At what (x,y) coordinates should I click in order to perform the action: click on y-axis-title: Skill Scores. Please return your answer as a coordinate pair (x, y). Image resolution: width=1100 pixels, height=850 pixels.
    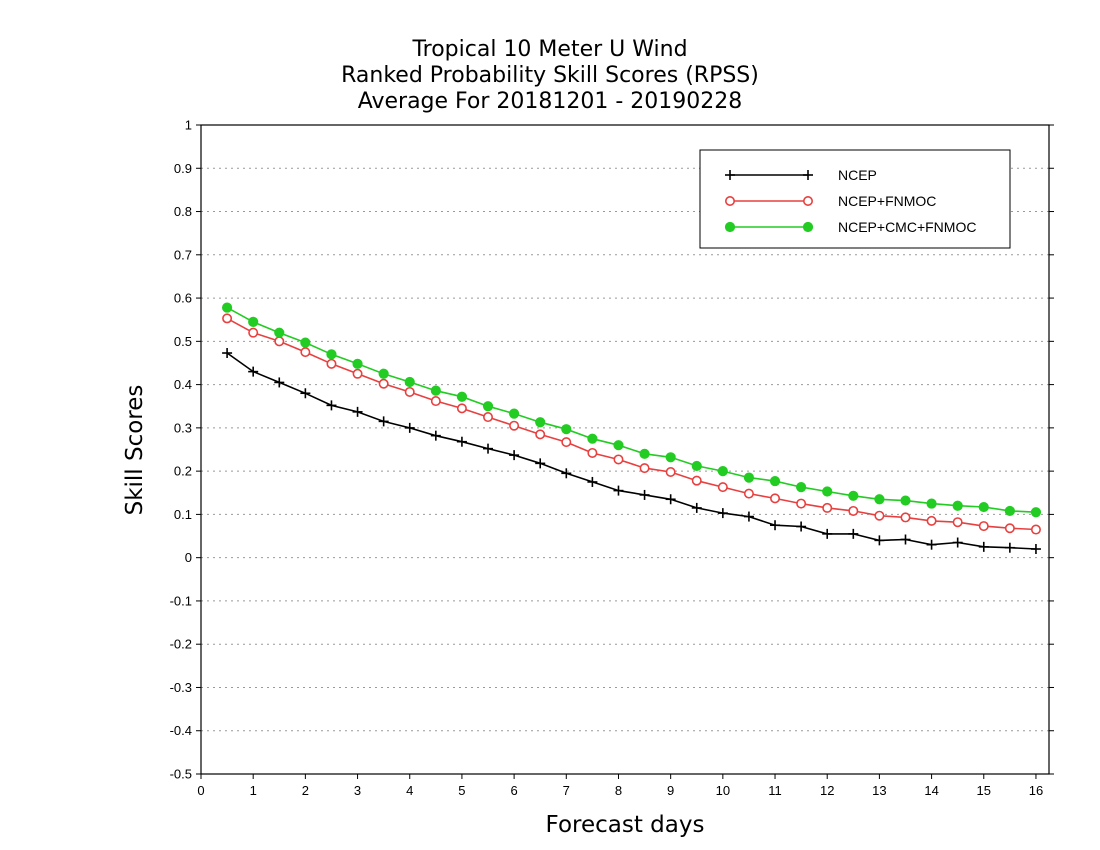
    Looking at the image, I should click on (135, 450).